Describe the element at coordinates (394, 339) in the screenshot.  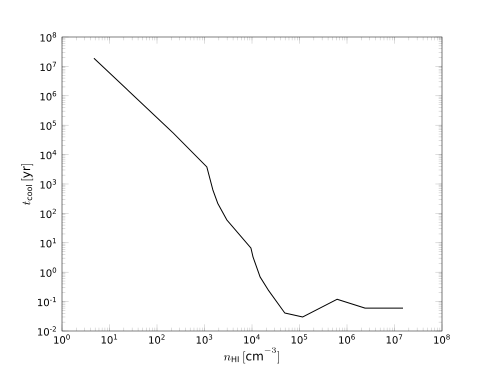
I see `x-tick-label: 10$^{7}$` at that location.